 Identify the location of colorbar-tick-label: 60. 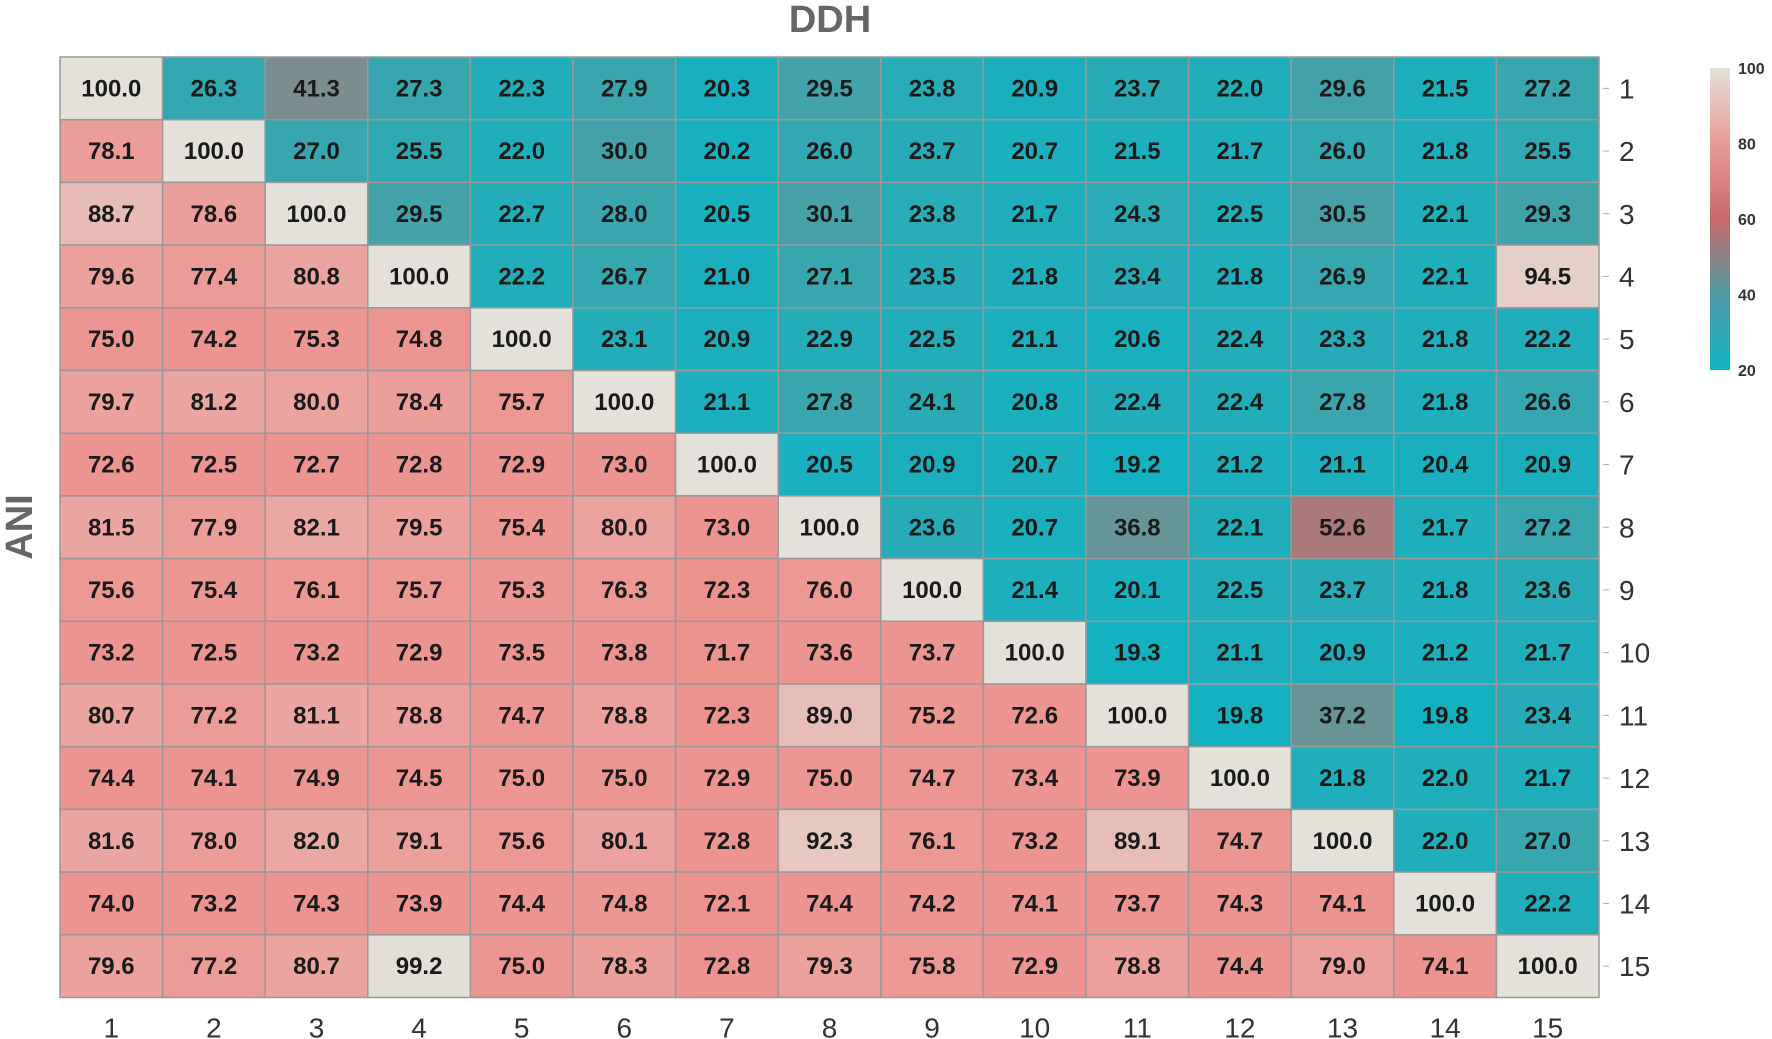
(1747, 220).